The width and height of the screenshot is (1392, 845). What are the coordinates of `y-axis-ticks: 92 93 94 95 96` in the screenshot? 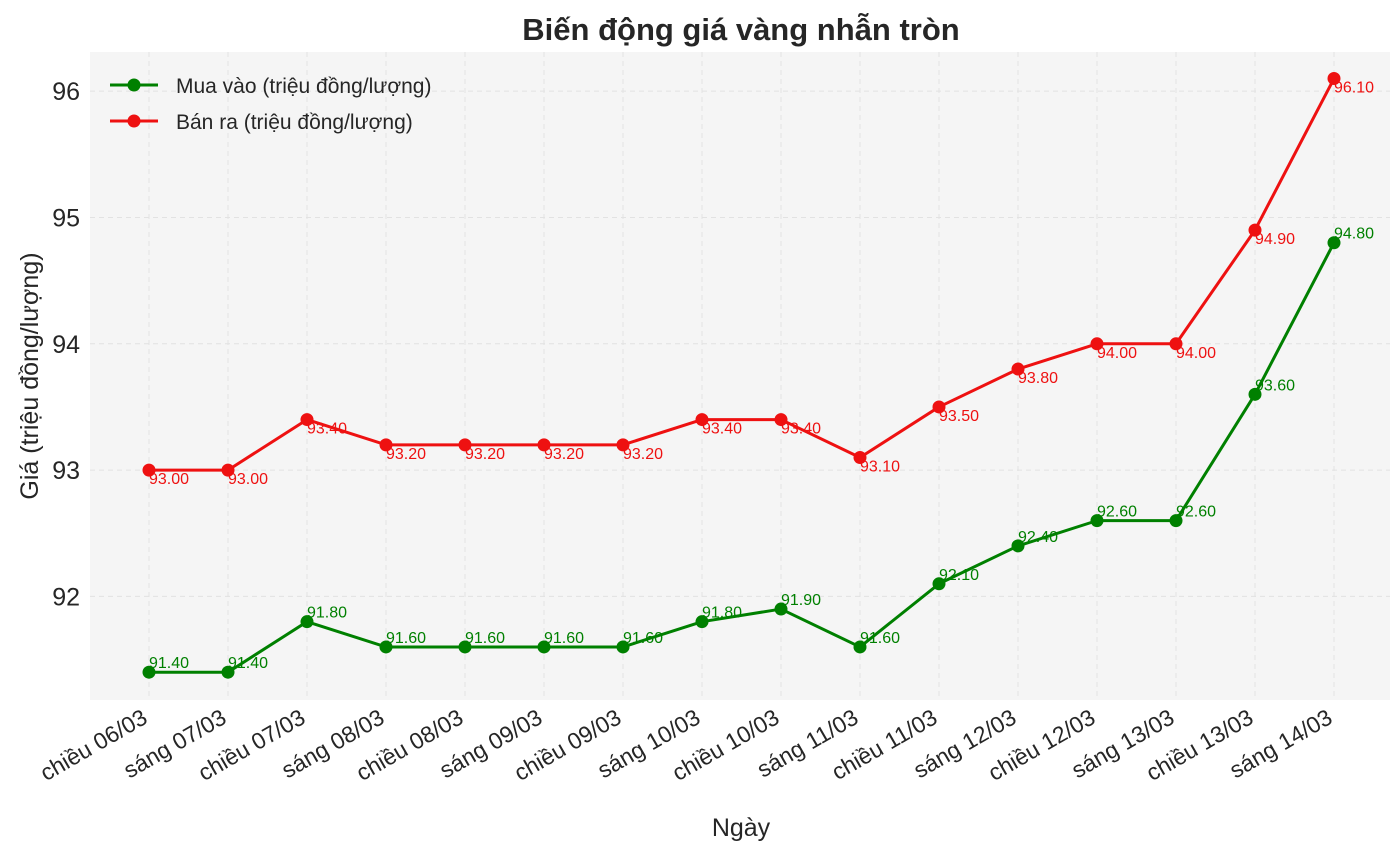 It's located at (66, 344).